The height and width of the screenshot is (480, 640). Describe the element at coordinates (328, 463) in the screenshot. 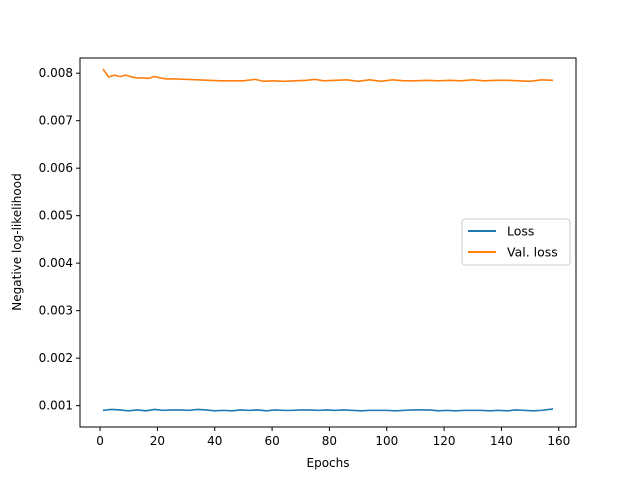

I see `x-axis-label: Epochs` at that location.